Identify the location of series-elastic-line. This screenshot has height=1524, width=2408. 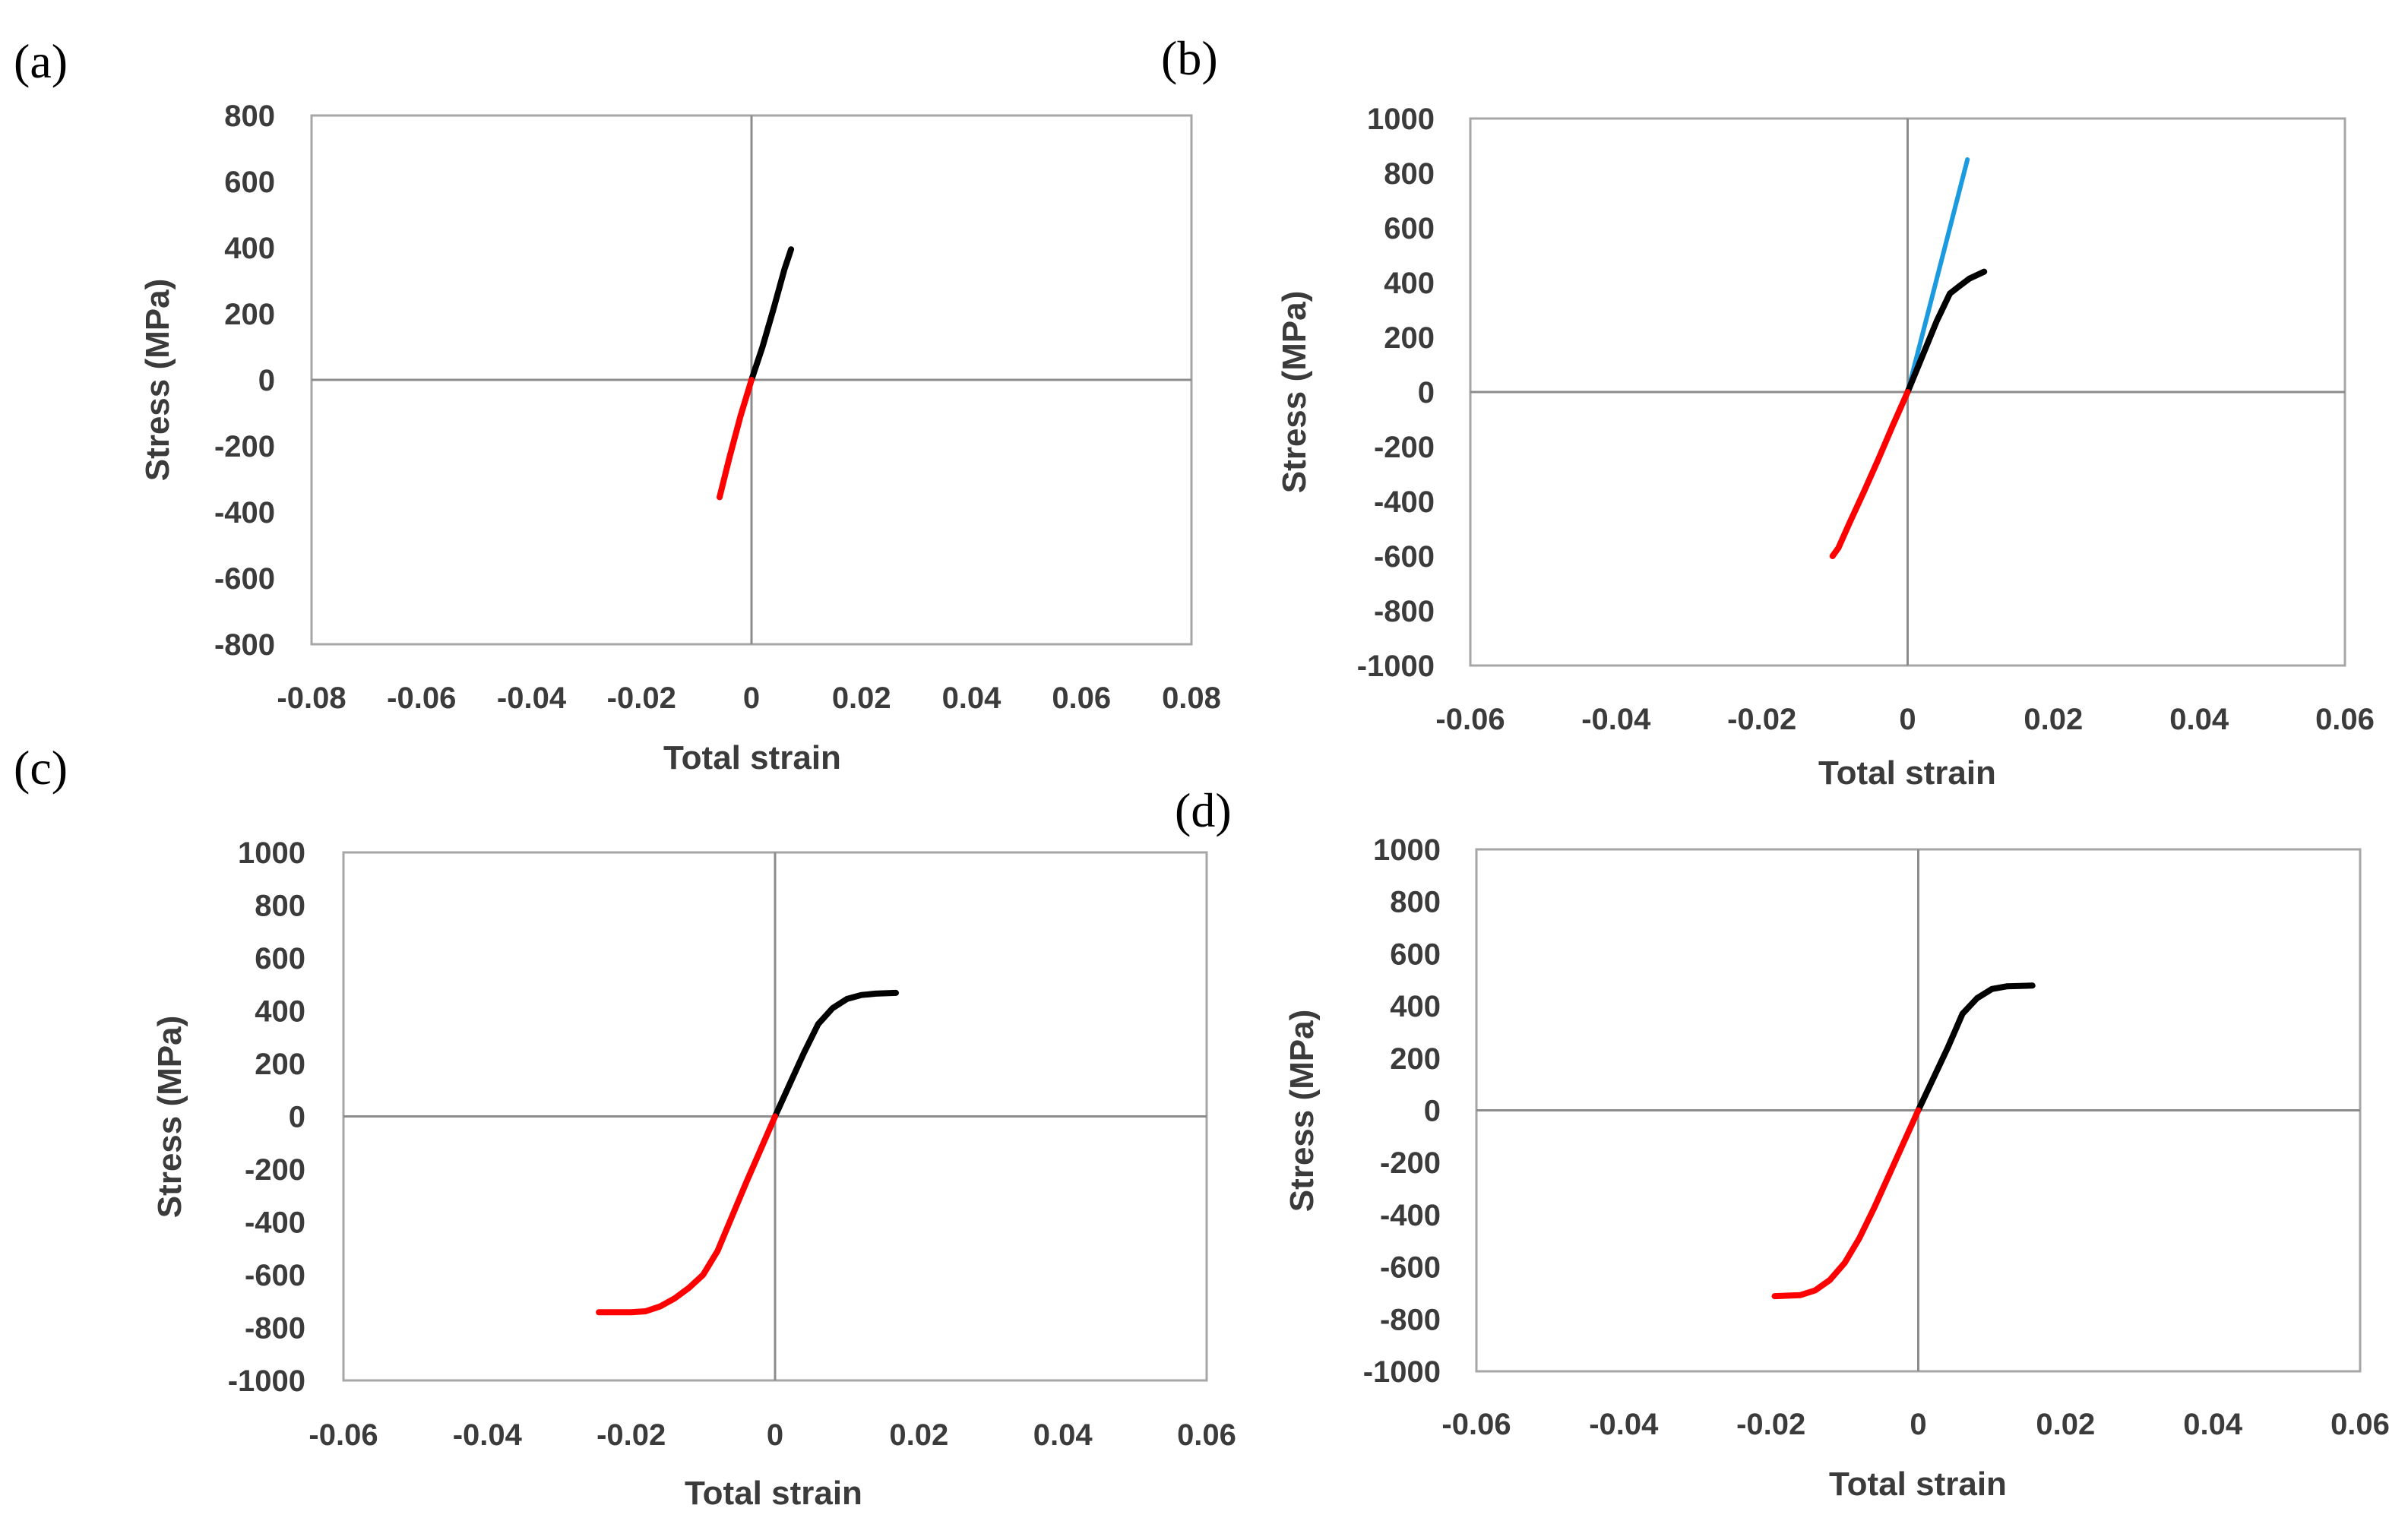
(1938, 275).